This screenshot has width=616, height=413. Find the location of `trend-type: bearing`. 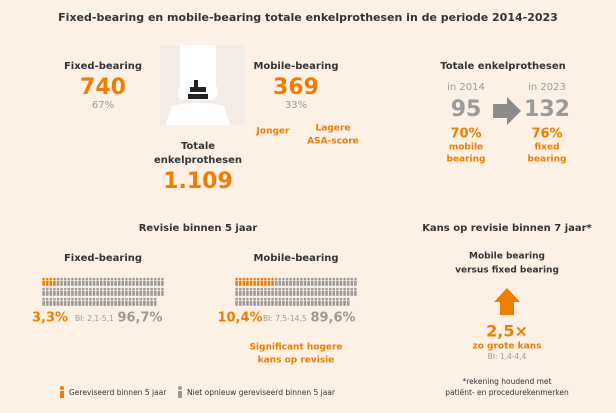

trend-type: bearing is located at coordinates (547, 160).